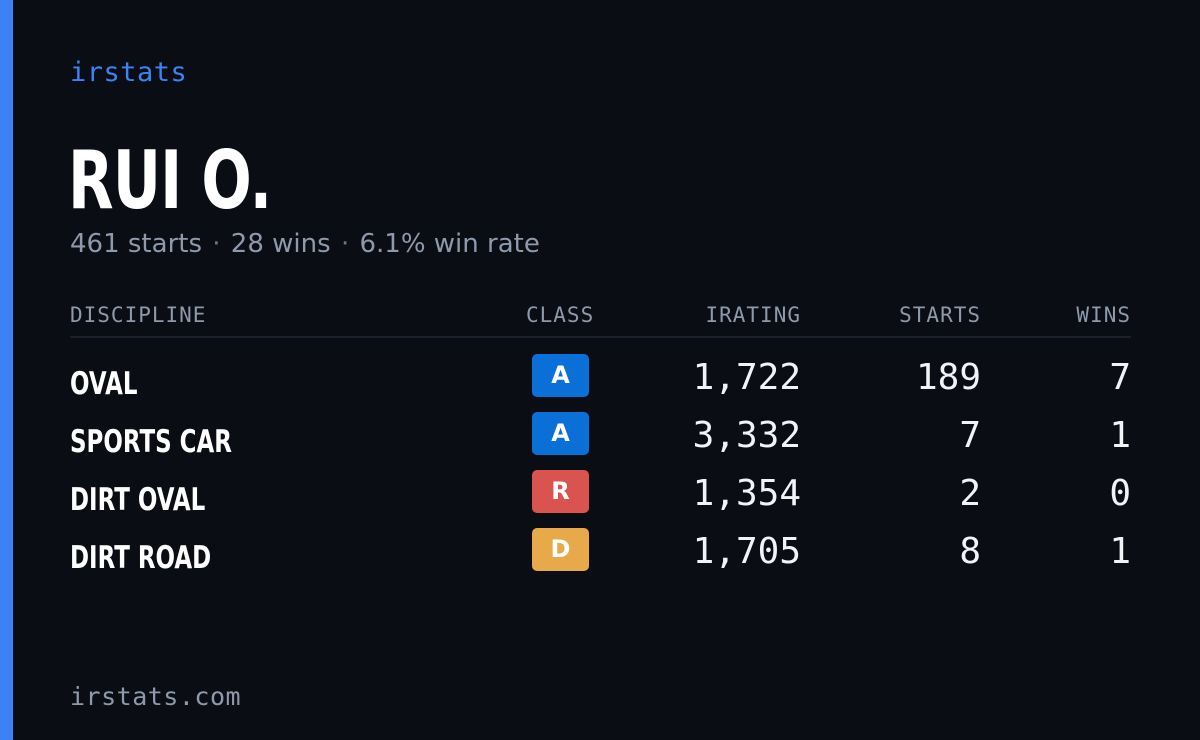  What do you see at coordinates (138, 500) in the screenshot?
I see `discipline-name: DIRT OVAL` at bounding box center [138, 500].